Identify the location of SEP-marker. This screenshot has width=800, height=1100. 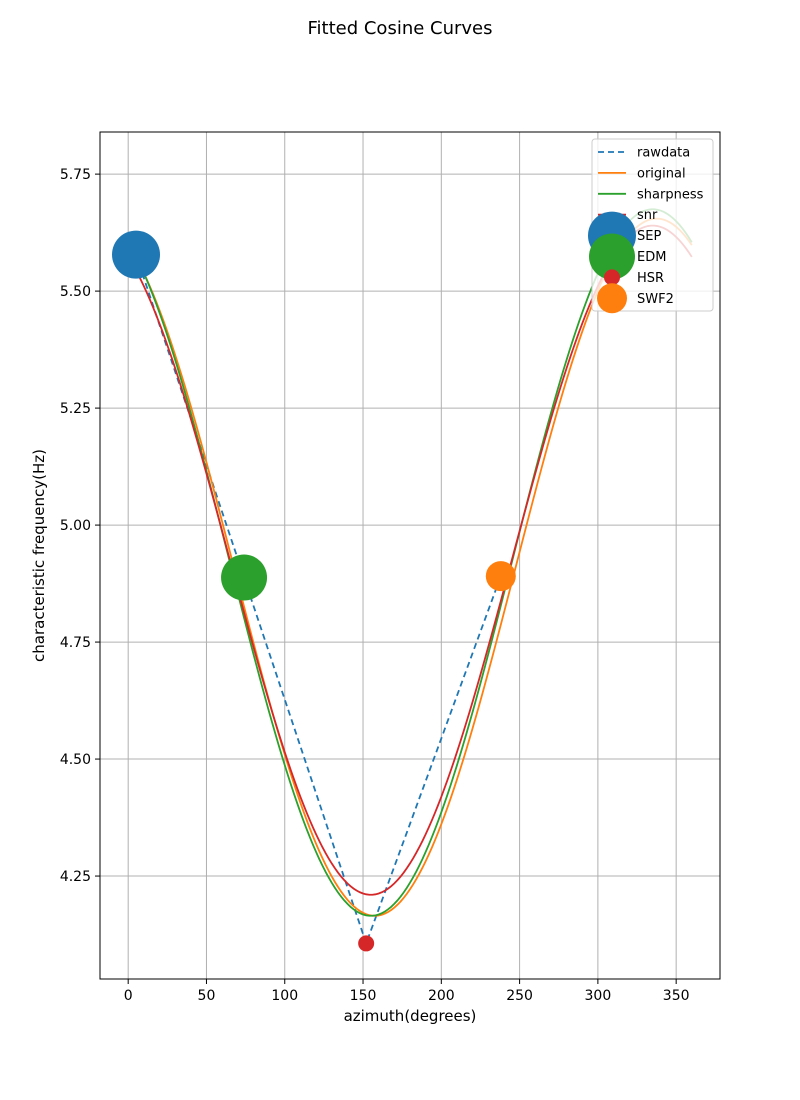
(136, 254).